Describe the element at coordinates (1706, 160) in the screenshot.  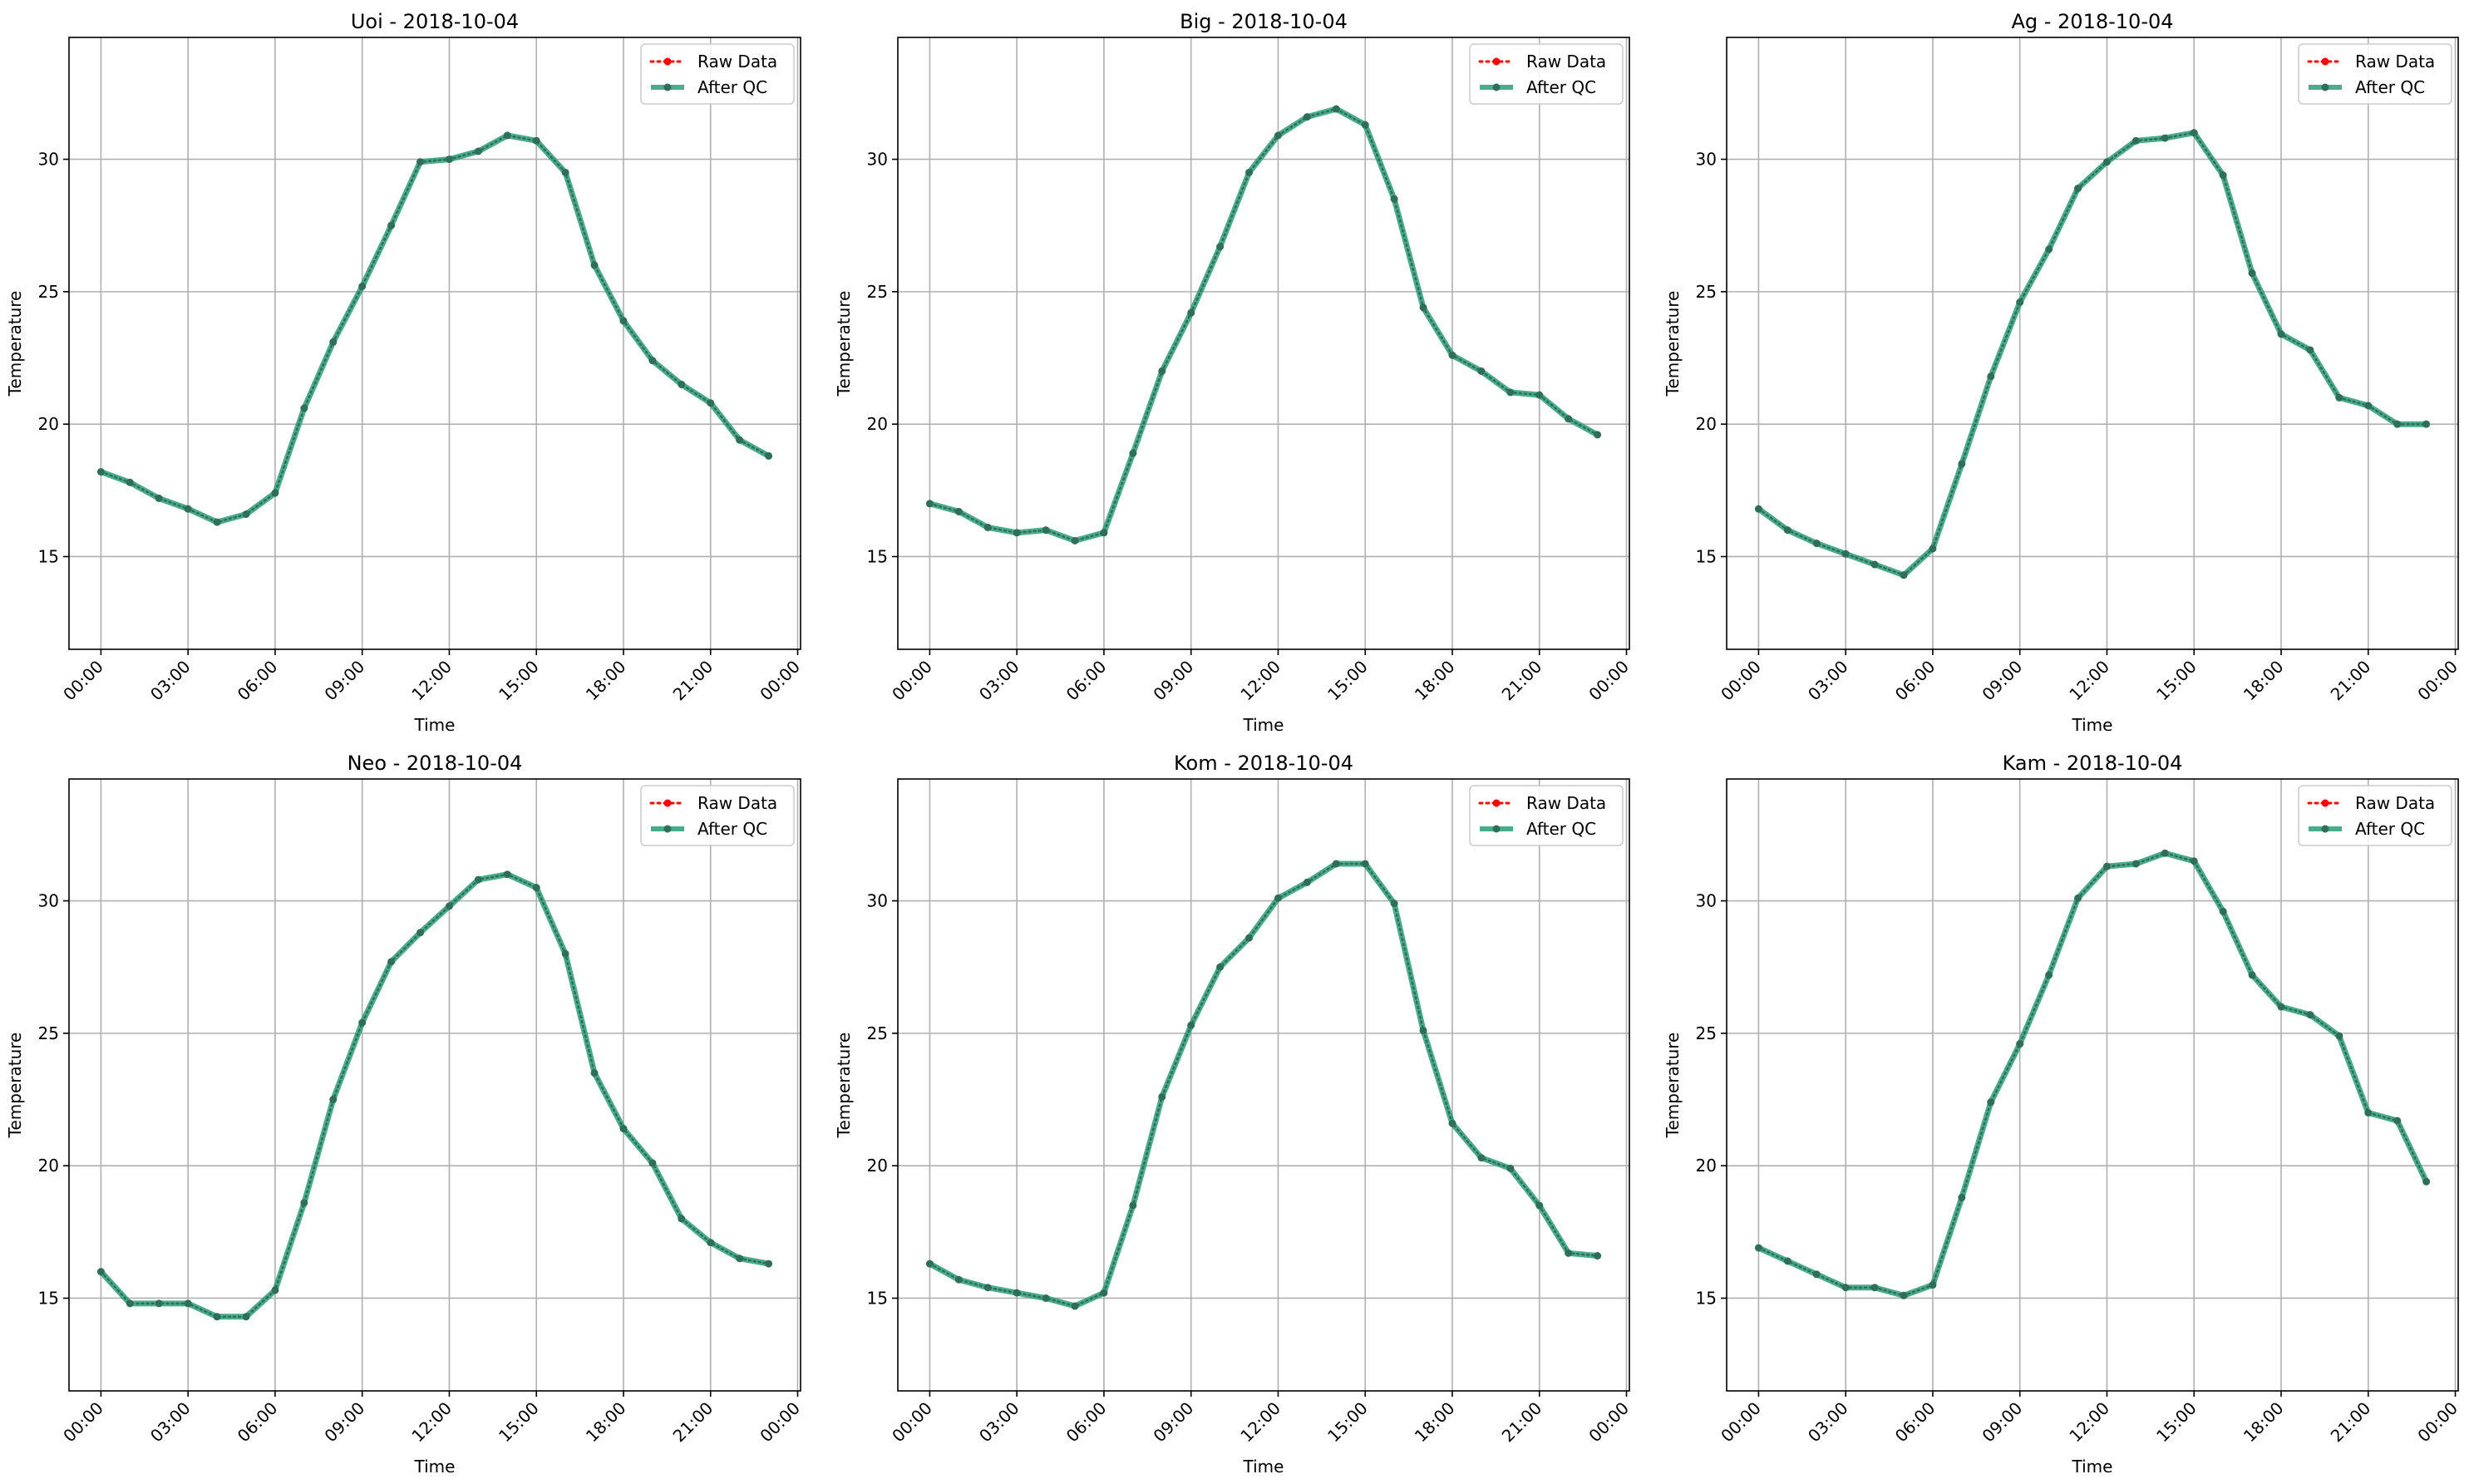
I see `y-tick-label: 30` at that location.